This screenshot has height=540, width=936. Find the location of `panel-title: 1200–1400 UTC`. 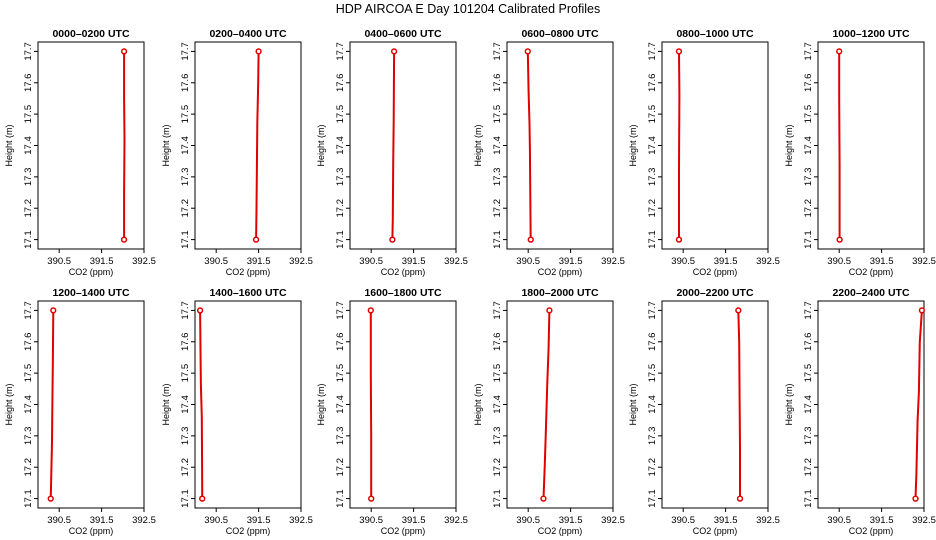

panel-title: 1200–1400 UTC is located at coordinates (90, 293).